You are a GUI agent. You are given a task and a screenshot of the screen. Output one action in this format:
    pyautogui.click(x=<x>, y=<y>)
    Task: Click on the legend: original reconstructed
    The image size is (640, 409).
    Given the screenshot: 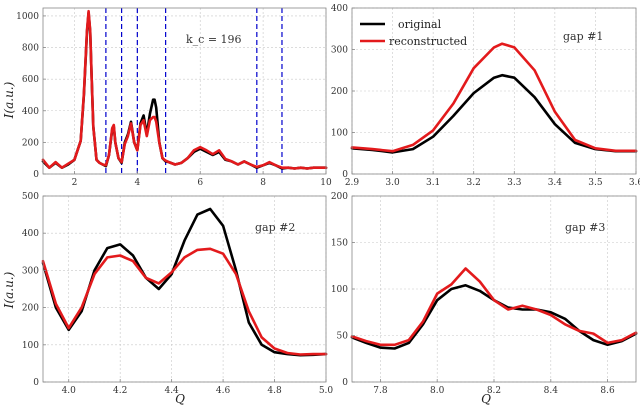 What is the action you would take?
    pyautogui.click(x=413, y=33)
    